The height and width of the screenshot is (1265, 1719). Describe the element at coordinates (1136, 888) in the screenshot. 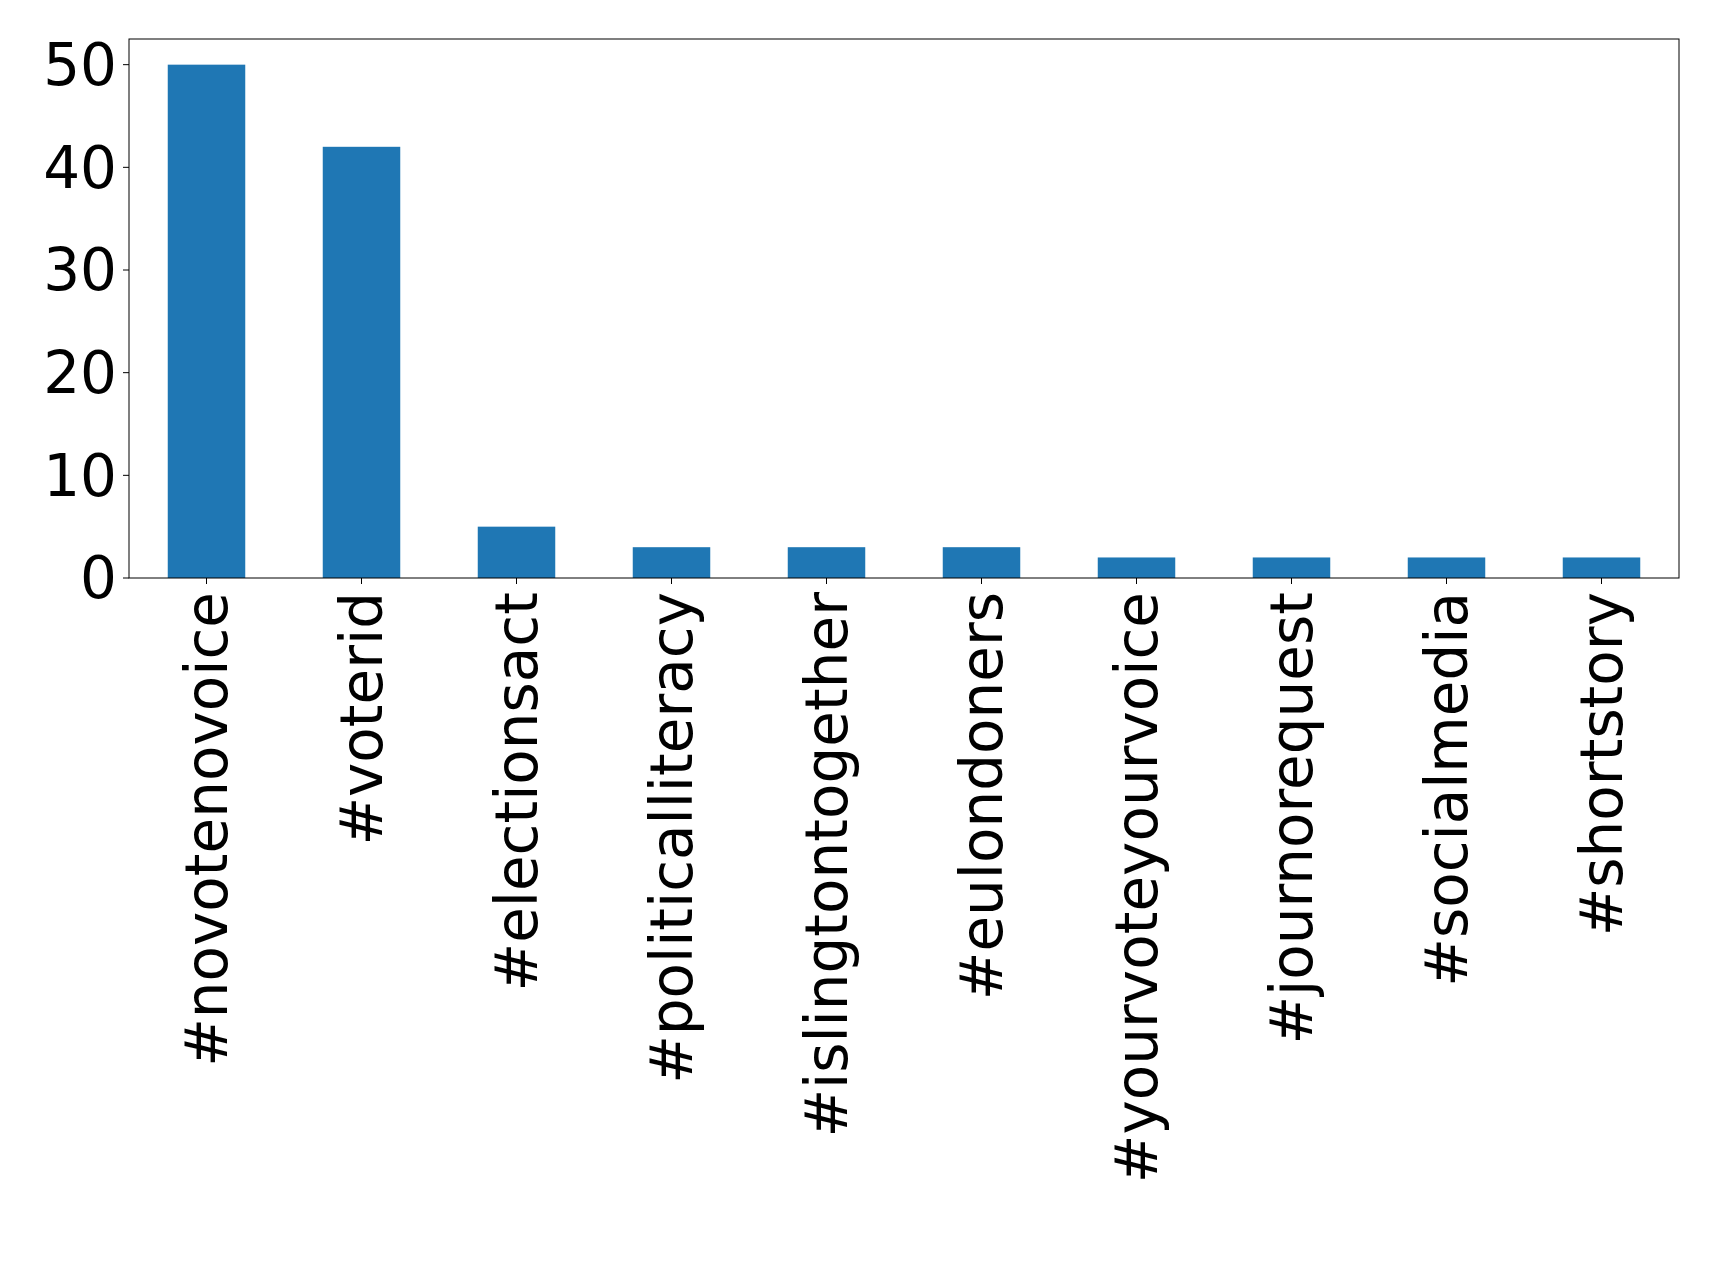

I see `x-tick-label: #yourvoteyourvoice` at that location.